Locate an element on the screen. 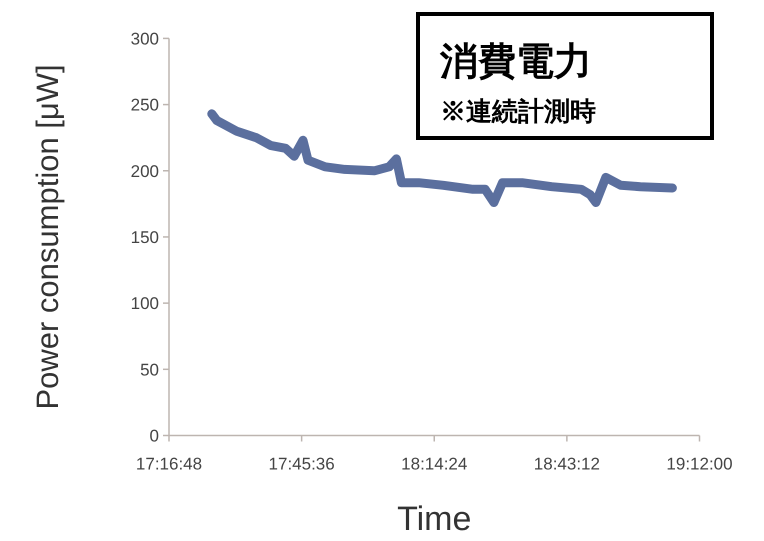 This screenshot has height=541, width=764. chart-title: 消費電力 is located at coordinates (515, 62).